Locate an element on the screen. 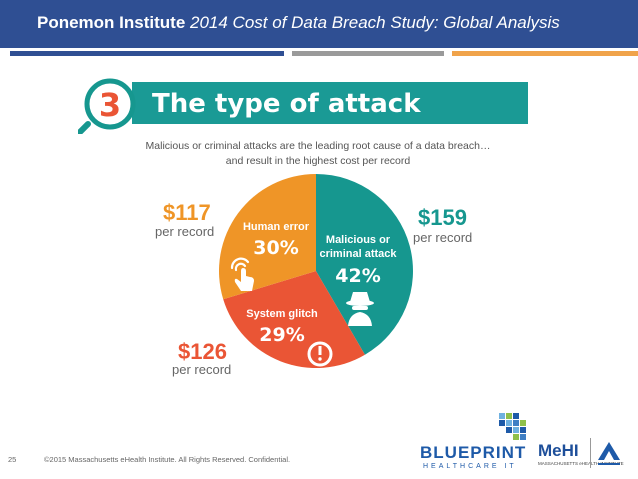 The image size is (638, 479). page-number: 25 is located at coordinates (12, 459).